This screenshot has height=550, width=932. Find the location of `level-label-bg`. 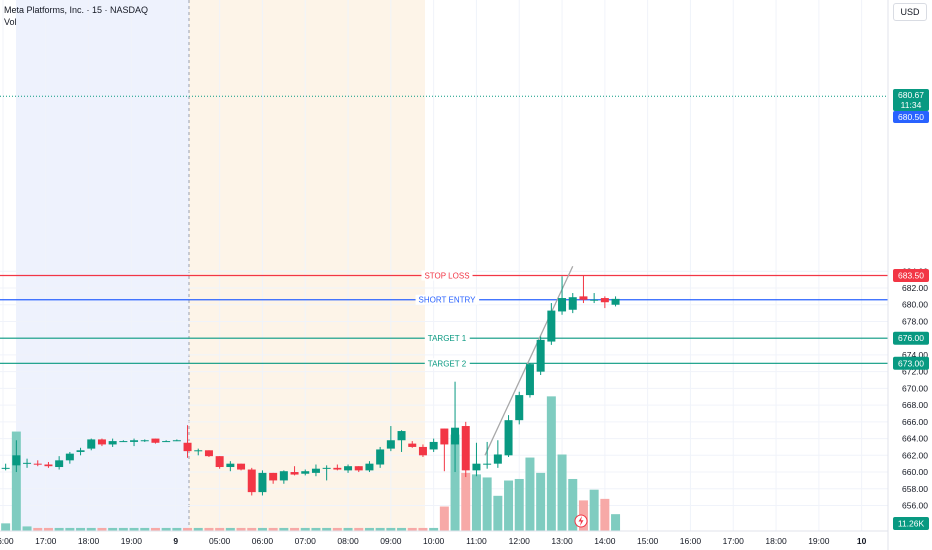

level-label-bg is located at coordinates (447, 363).